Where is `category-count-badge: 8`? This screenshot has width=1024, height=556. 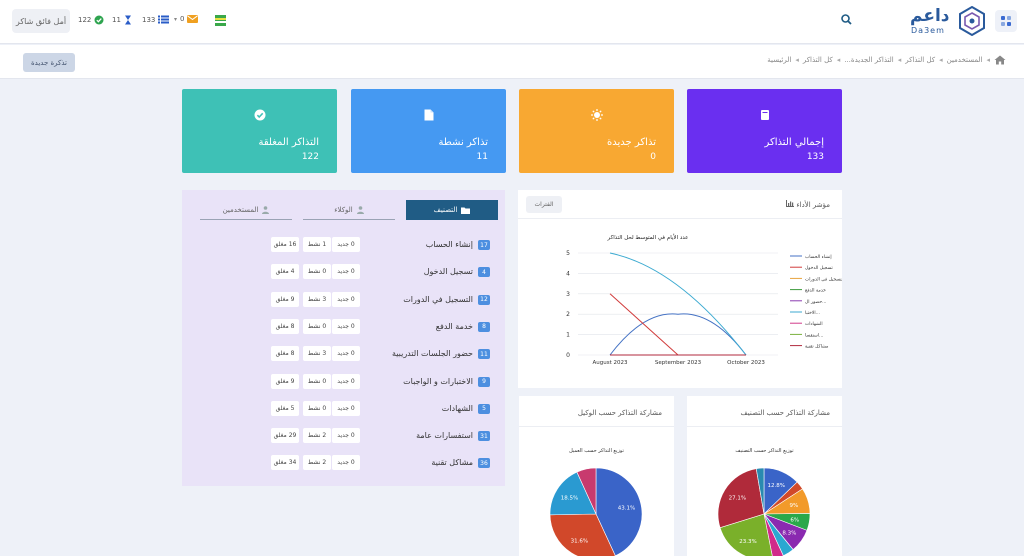
category-count-badge: 8 is located at coordinates (484, 326).